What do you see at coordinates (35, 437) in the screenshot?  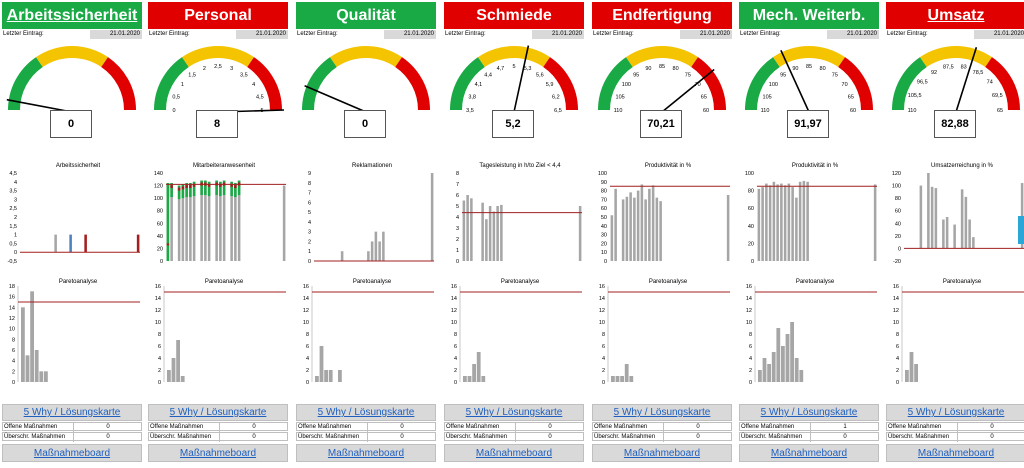 I see `overdue-measures-label: Überschr. Maßnahmen` at bounding box center [35, 437].